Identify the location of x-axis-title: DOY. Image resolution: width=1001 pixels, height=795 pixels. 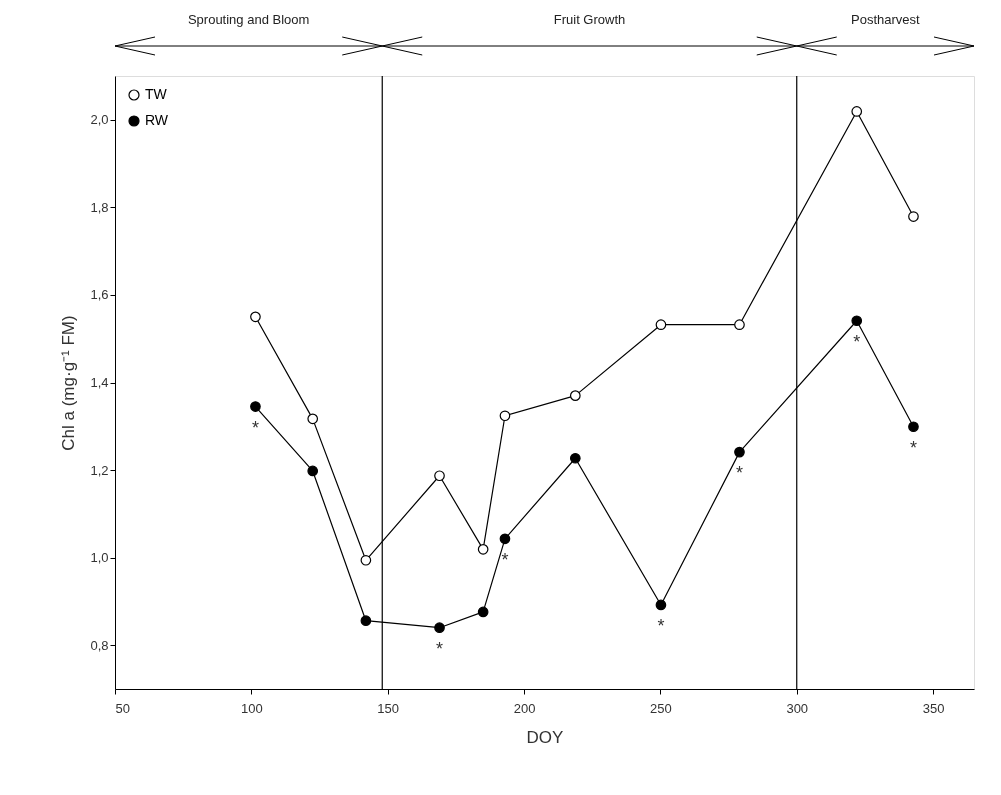
(545, 737).